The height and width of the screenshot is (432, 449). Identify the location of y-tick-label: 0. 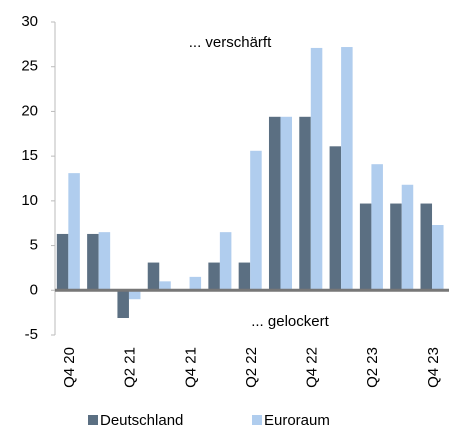
(34, 289).